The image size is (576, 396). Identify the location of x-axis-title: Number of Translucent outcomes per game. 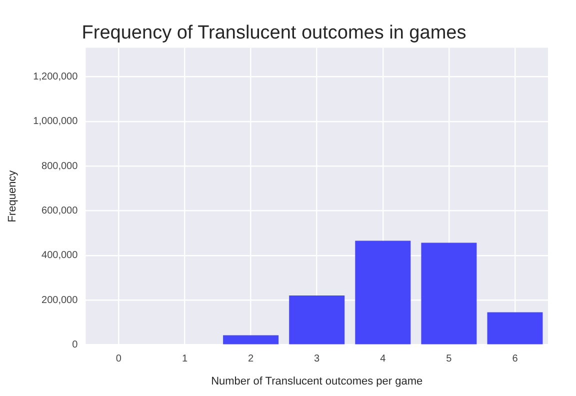
(317, 381).